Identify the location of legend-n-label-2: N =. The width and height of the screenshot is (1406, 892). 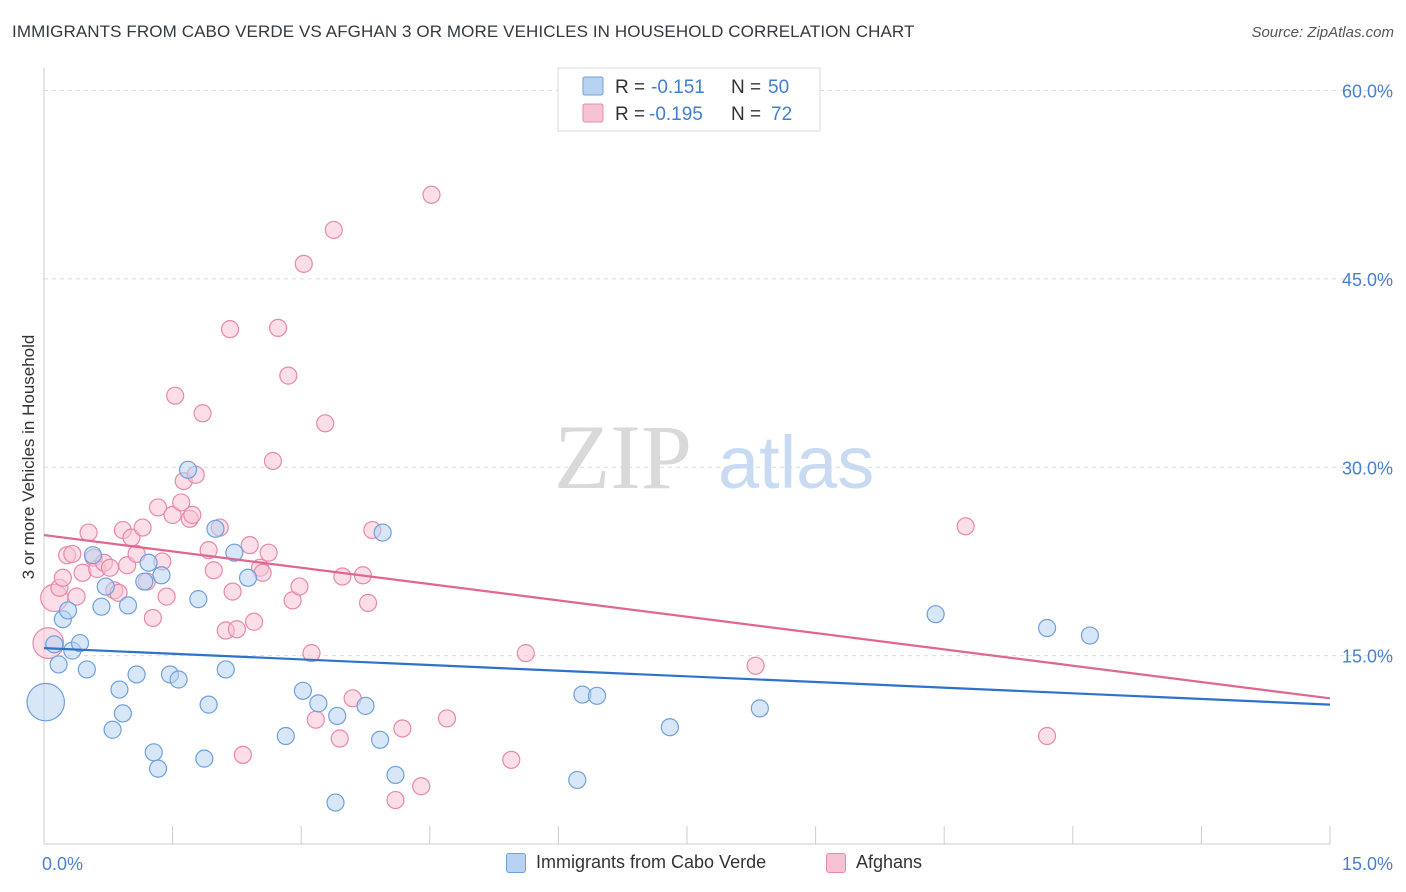
(746, 114).